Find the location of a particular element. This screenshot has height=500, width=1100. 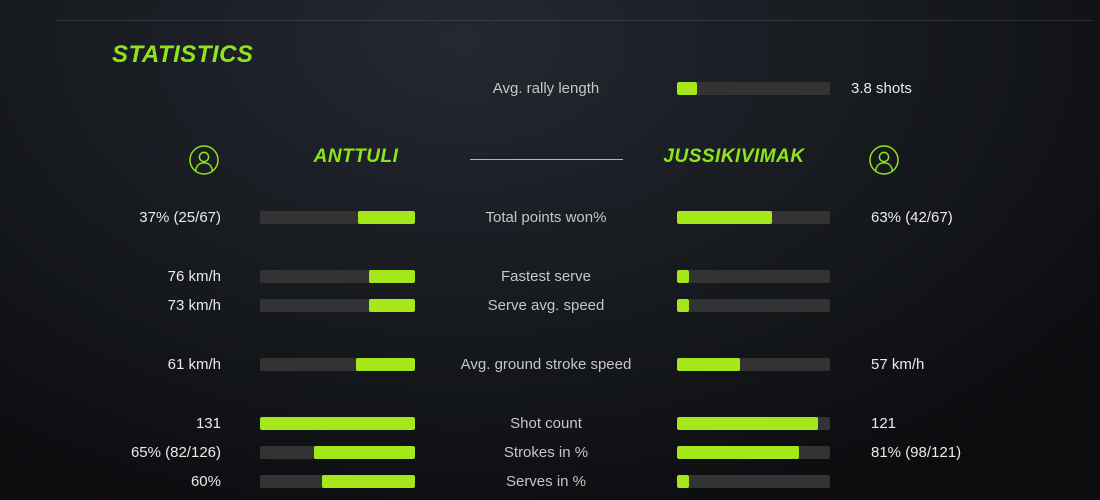

stat-label: Strokes in % is located at coordinates (546, 452).